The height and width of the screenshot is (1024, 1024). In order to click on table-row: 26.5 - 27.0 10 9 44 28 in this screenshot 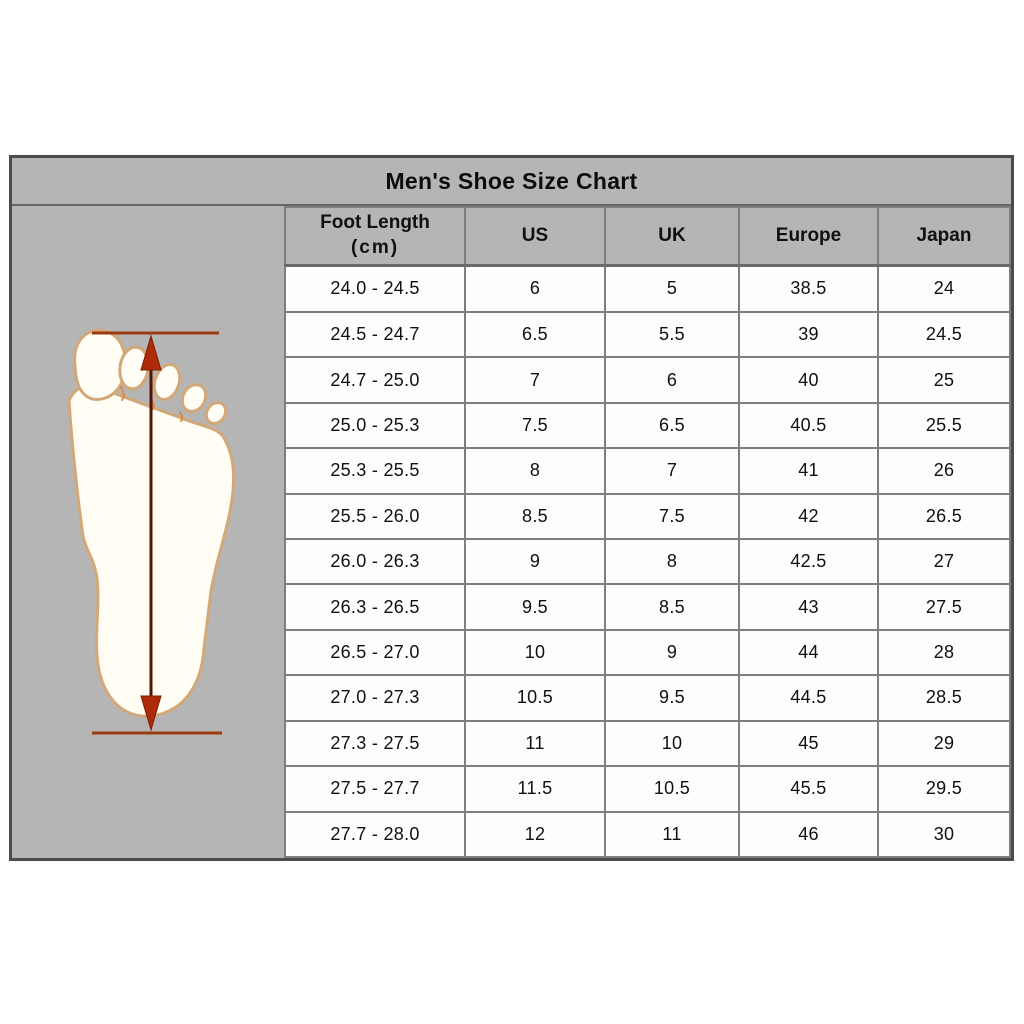, I will do `click(647, 652)`.